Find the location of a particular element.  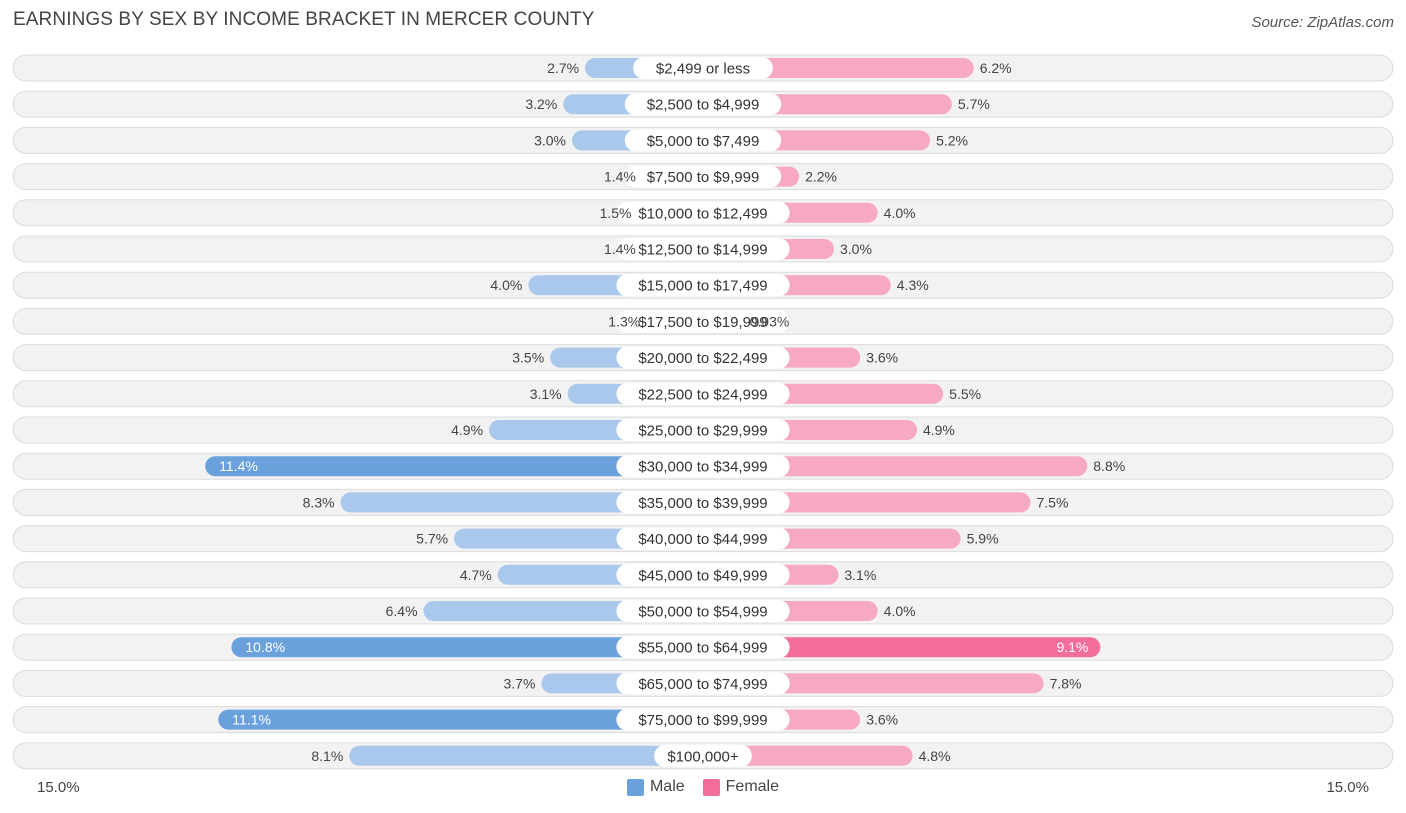

legend-swatch-female is located at coordinates (711, 787).